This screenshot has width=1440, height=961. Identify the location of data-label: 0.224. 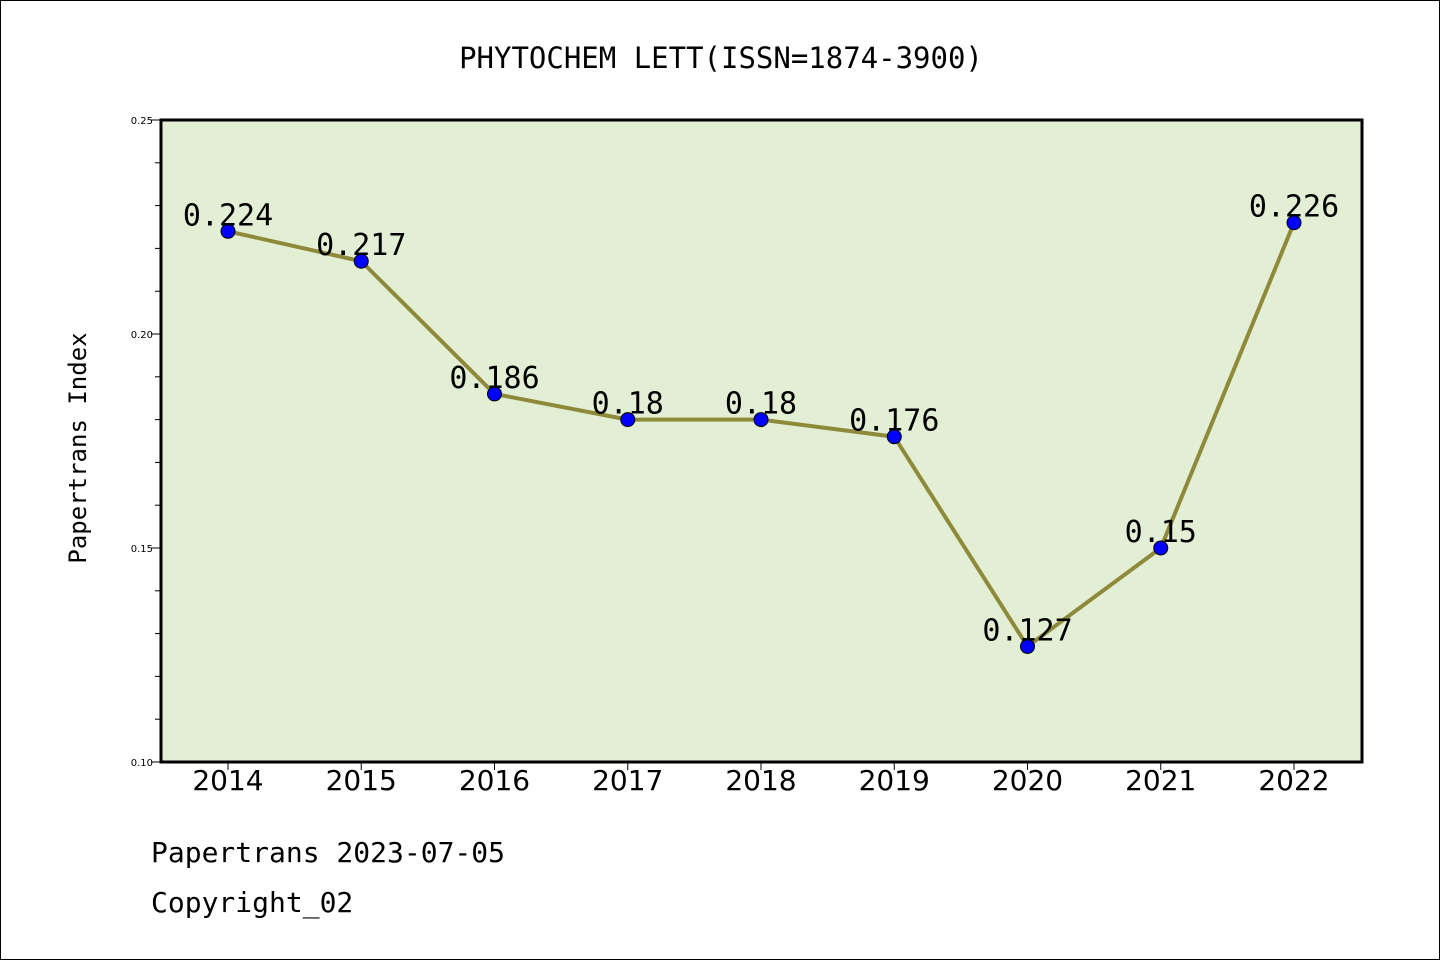
(228, 215).